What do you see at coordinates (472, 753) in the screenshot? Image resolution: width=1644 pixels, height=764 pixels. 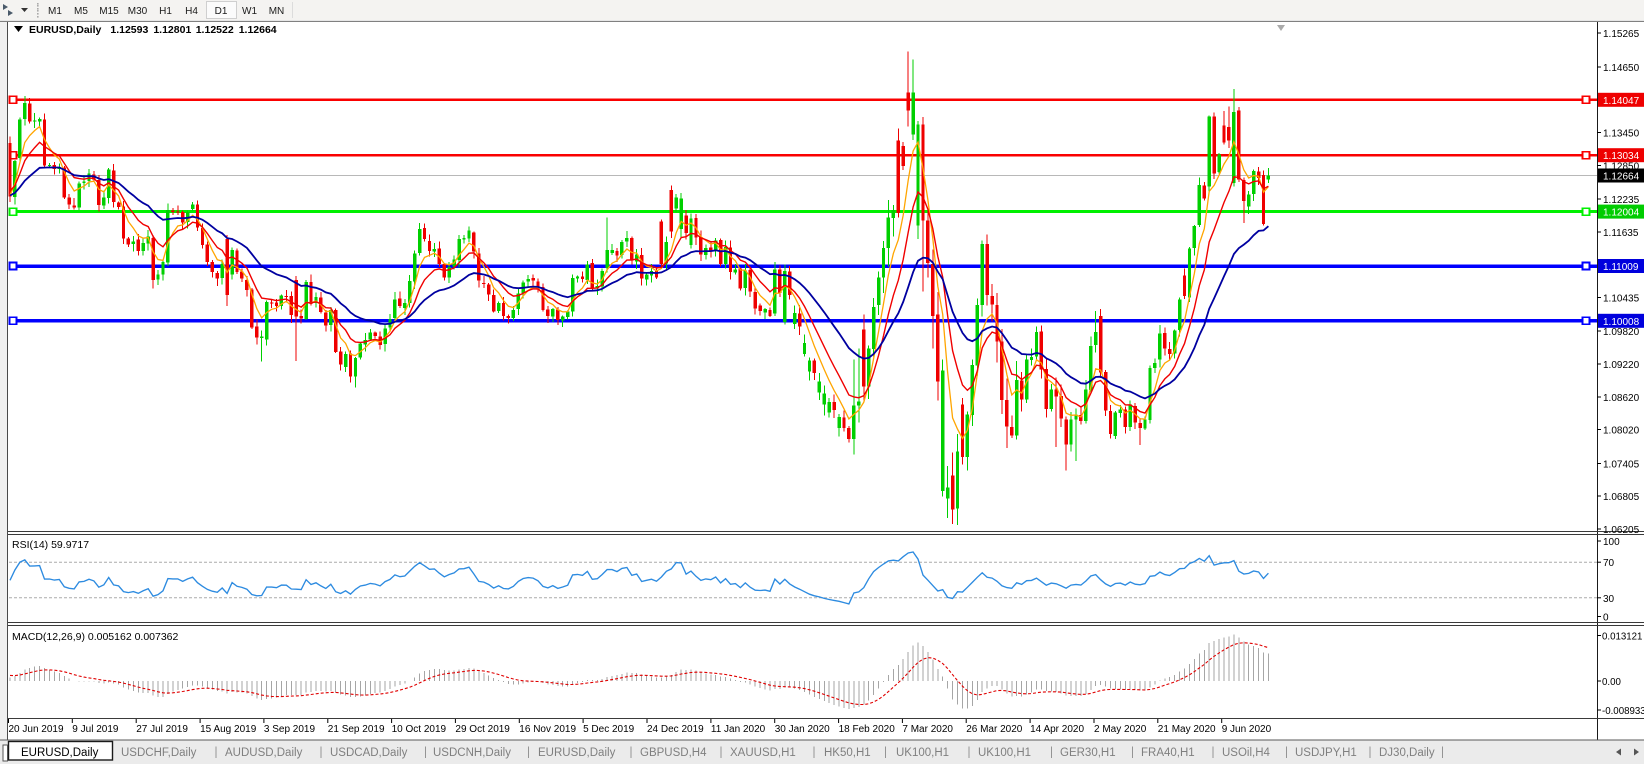 I see `svg-text: USDCNH,Daily` at bounding box center [472, 753].